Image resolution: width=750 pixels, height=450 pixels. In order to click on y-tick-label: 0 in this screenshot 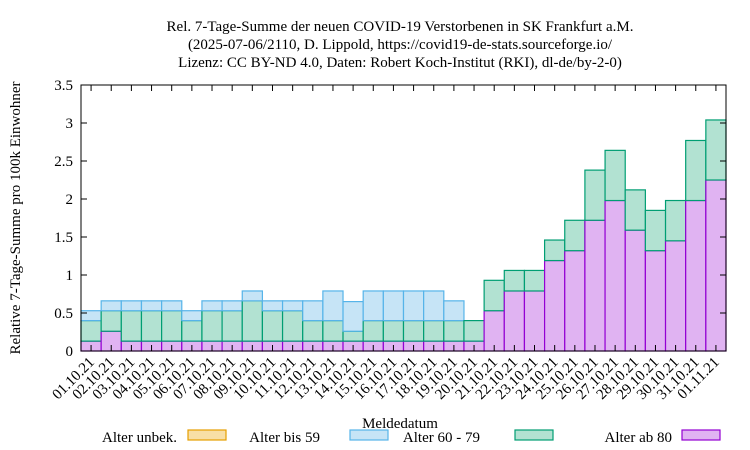, I will do `click(70, 352)`.